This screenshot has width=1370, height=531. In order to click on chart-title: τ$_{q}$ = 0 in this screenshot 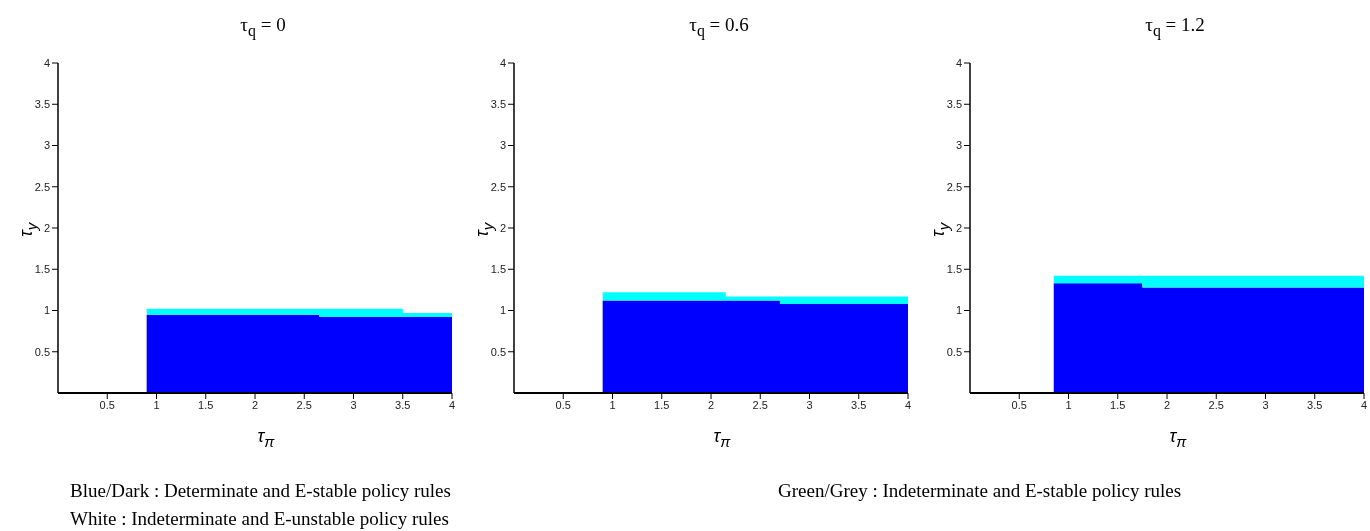, I will do `click(263, 27)`.